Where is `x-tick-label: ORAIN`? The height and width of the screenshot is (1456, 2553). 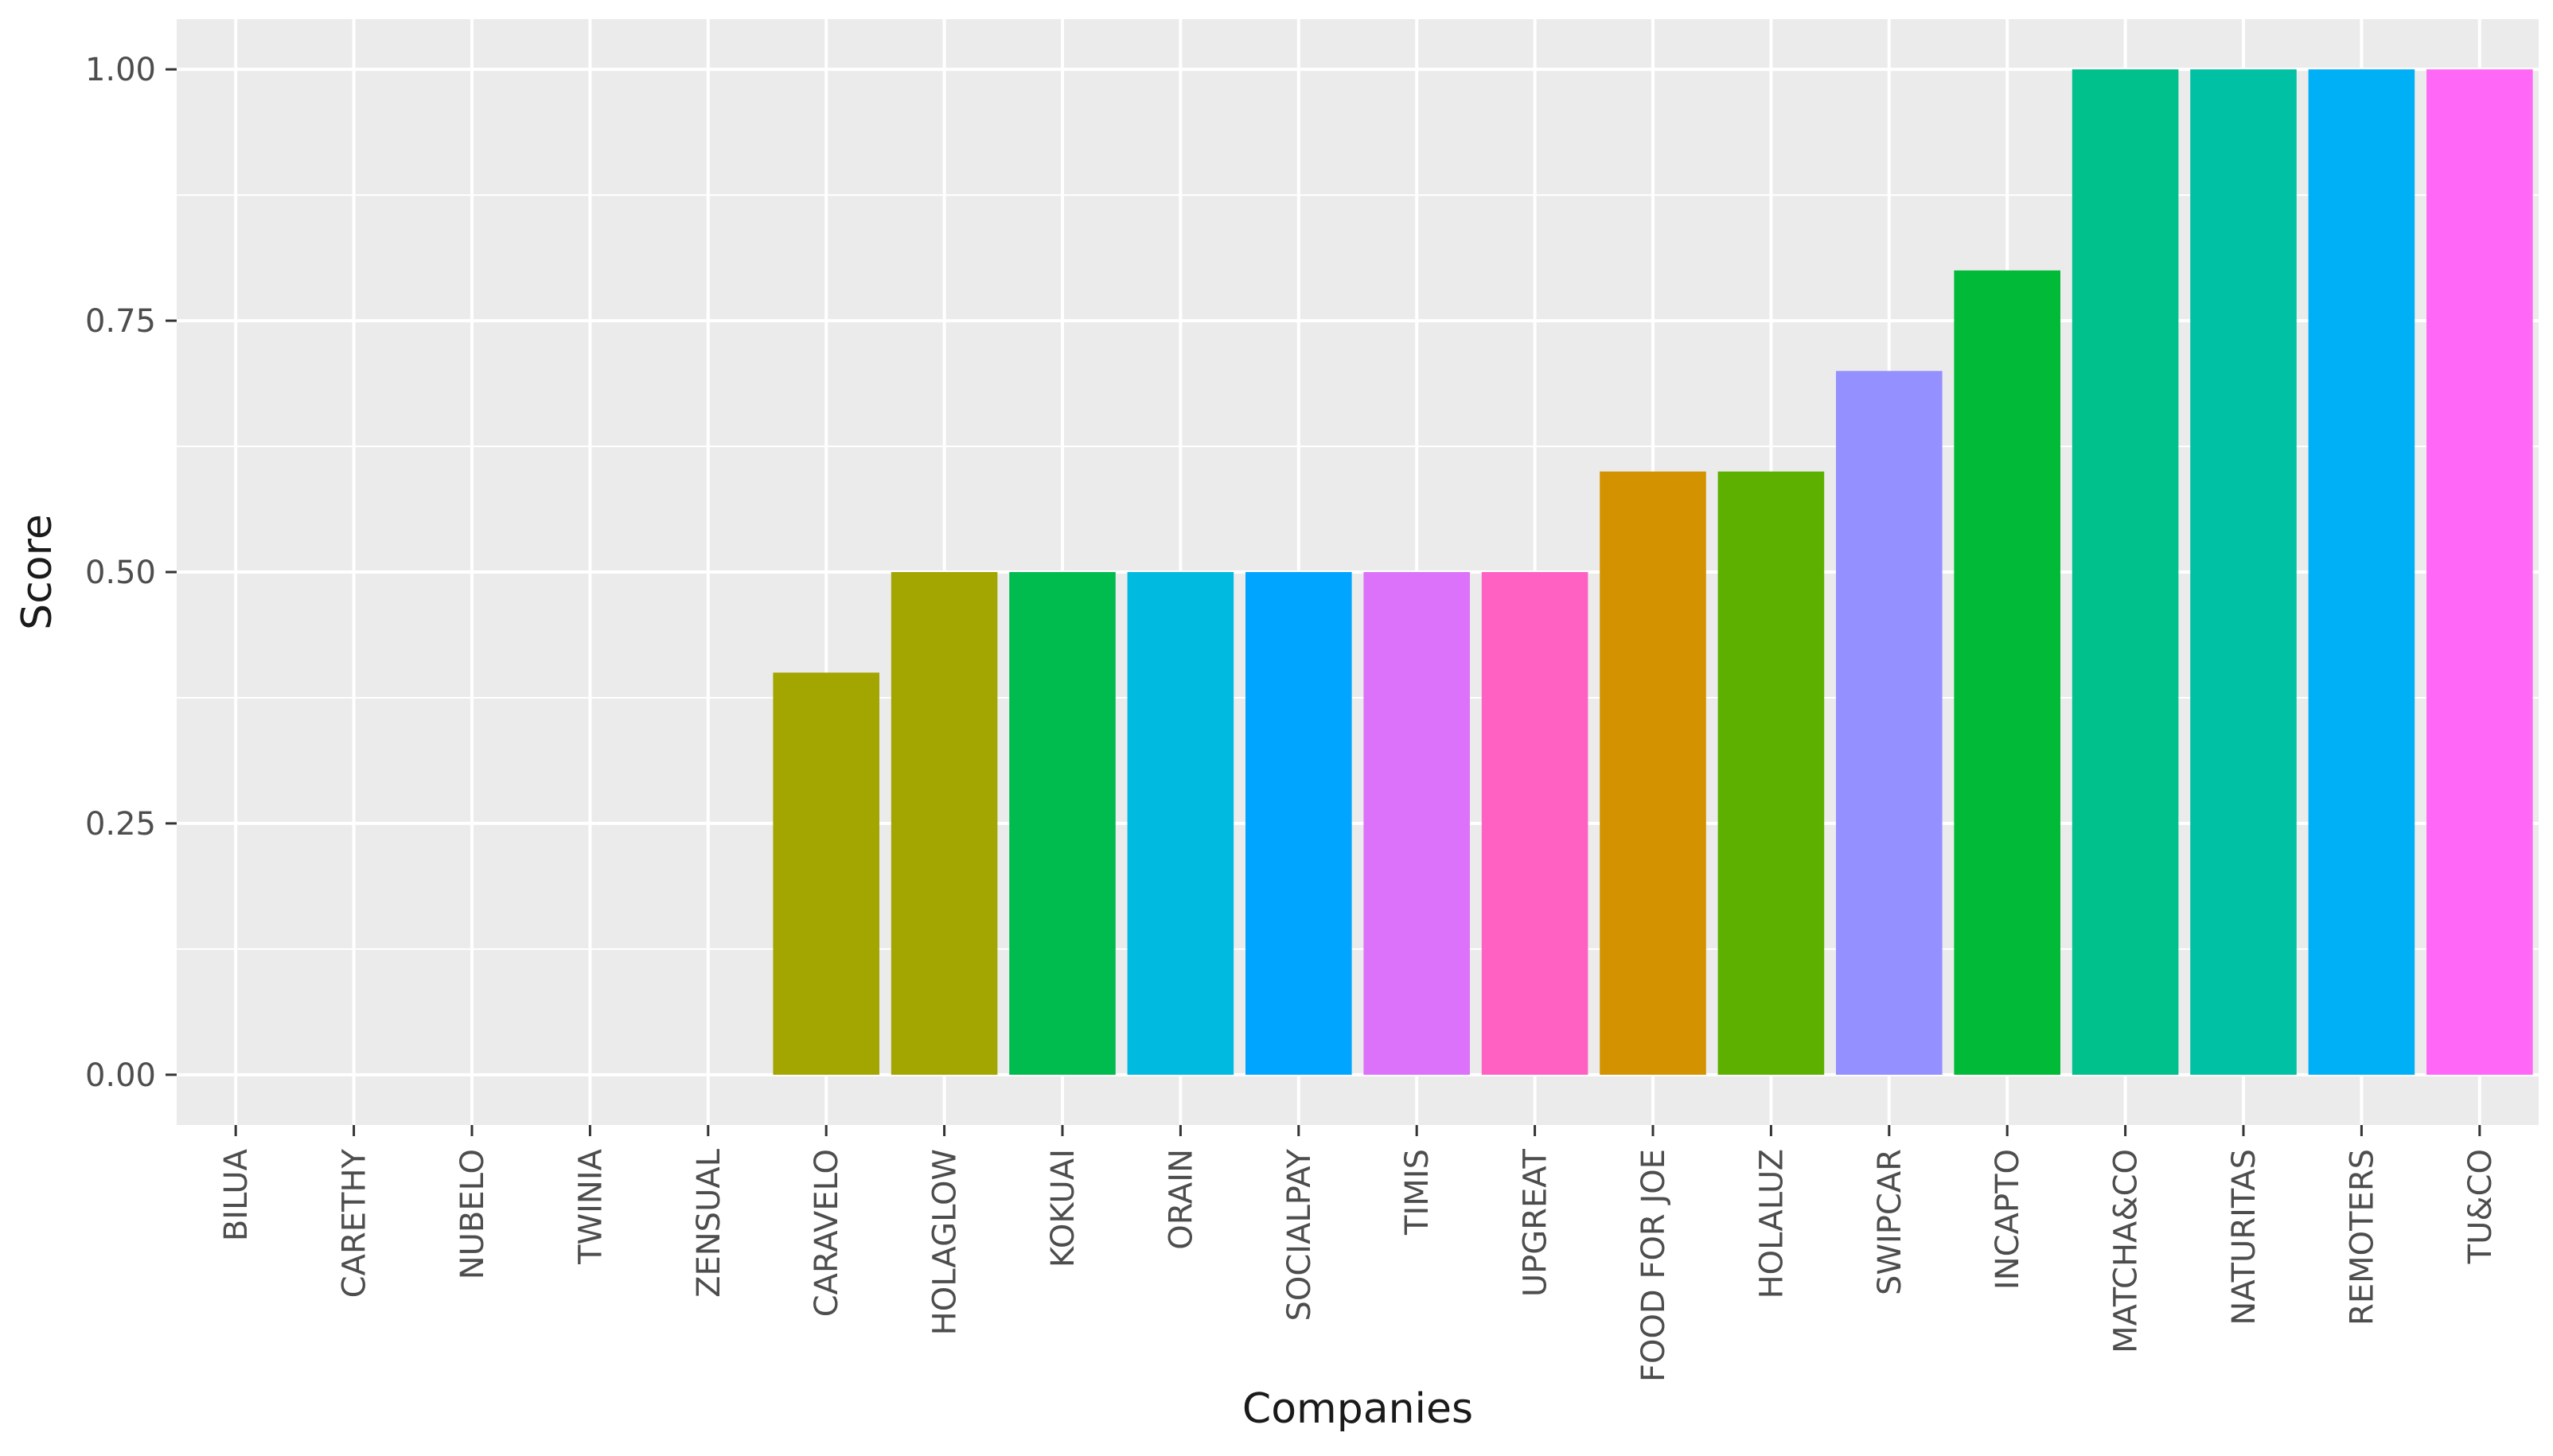
x-tick-label: ORAIN is located at coordinates (1181, 1199).